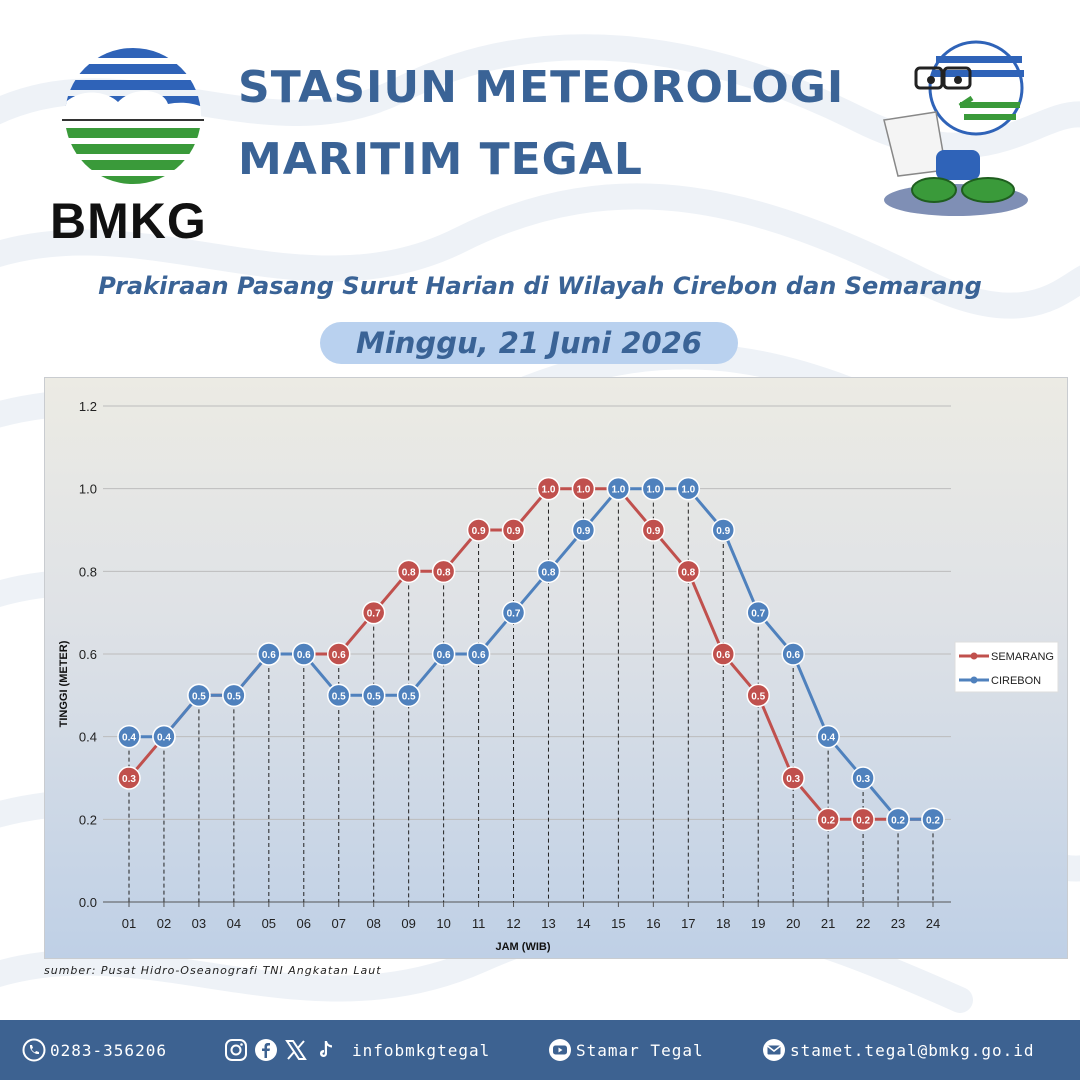 Image resolution: width=1080 pixels, height=1080 pixels. Describe the element at coordinates (266, 1050) in the screenshot. I see `facebook-icon` at that location.